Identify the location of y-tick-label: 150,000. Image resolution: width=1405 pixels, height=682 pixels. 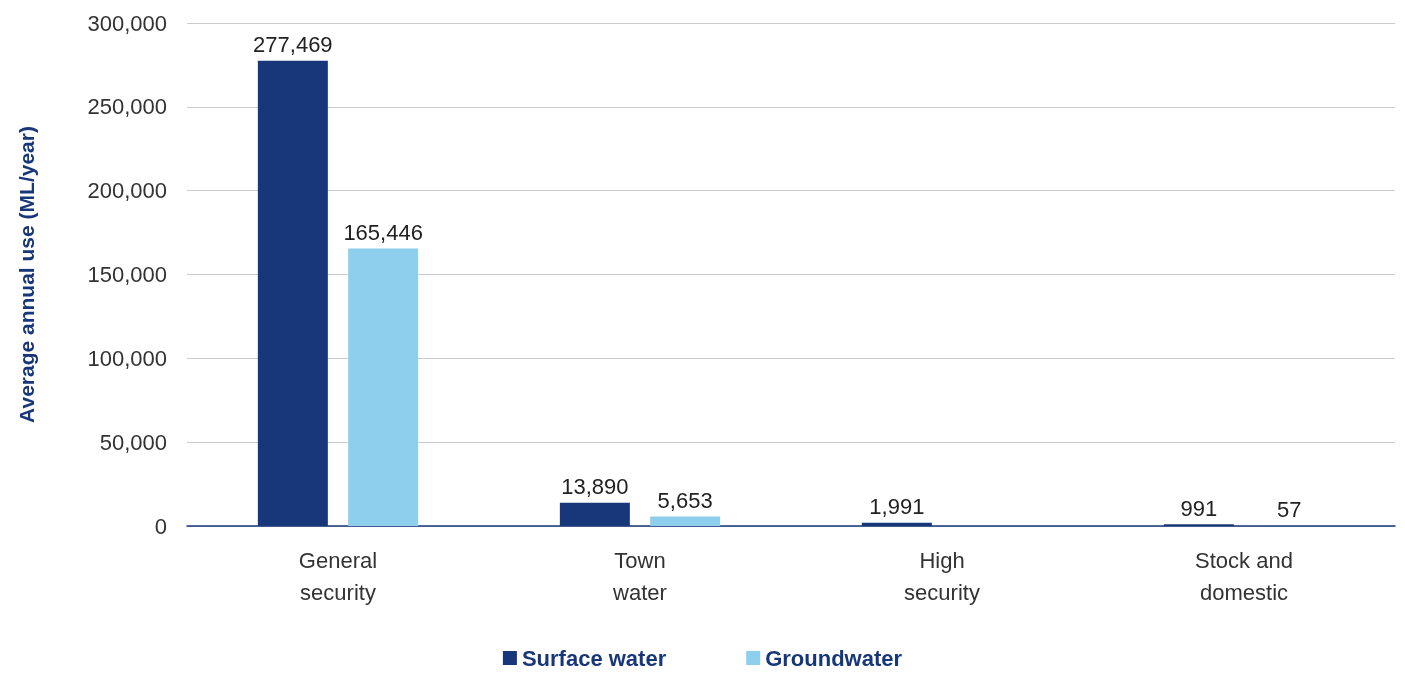
(127, 274).